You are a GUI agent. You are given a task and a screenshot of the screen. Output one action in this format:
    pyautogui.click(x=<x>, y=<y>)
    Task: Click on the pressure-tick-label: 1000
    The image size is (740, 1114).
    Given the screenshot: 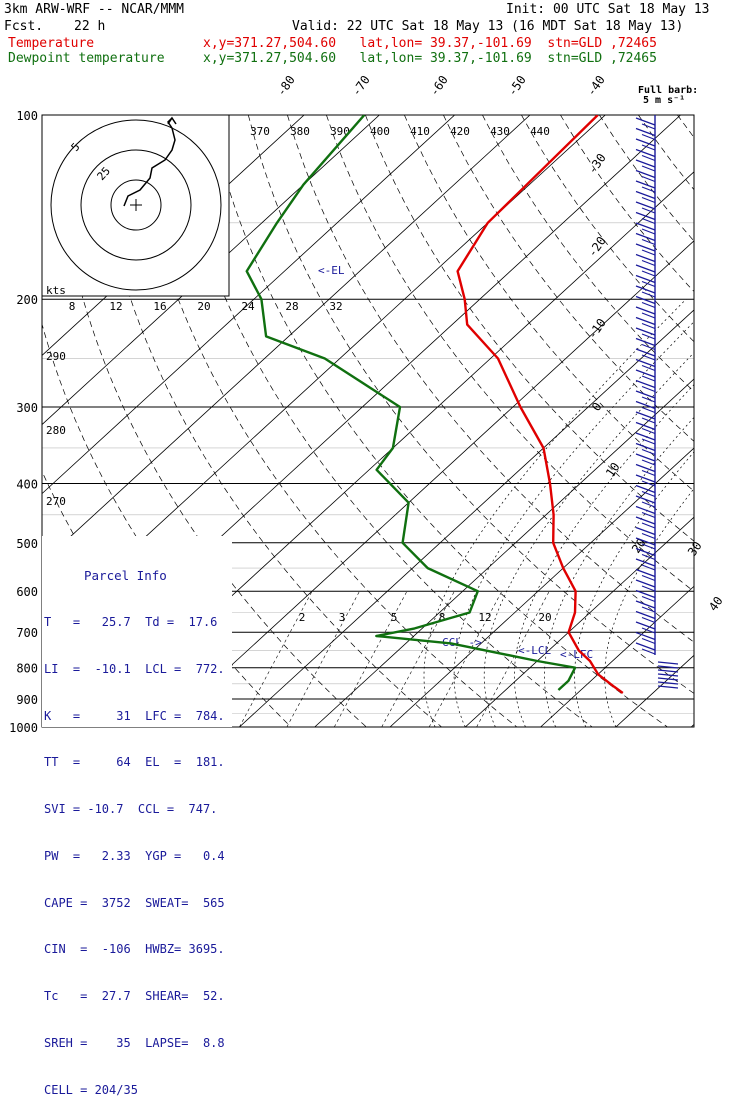 What is the action you would take?
    pyautogui.click(x=23, y=728)
    